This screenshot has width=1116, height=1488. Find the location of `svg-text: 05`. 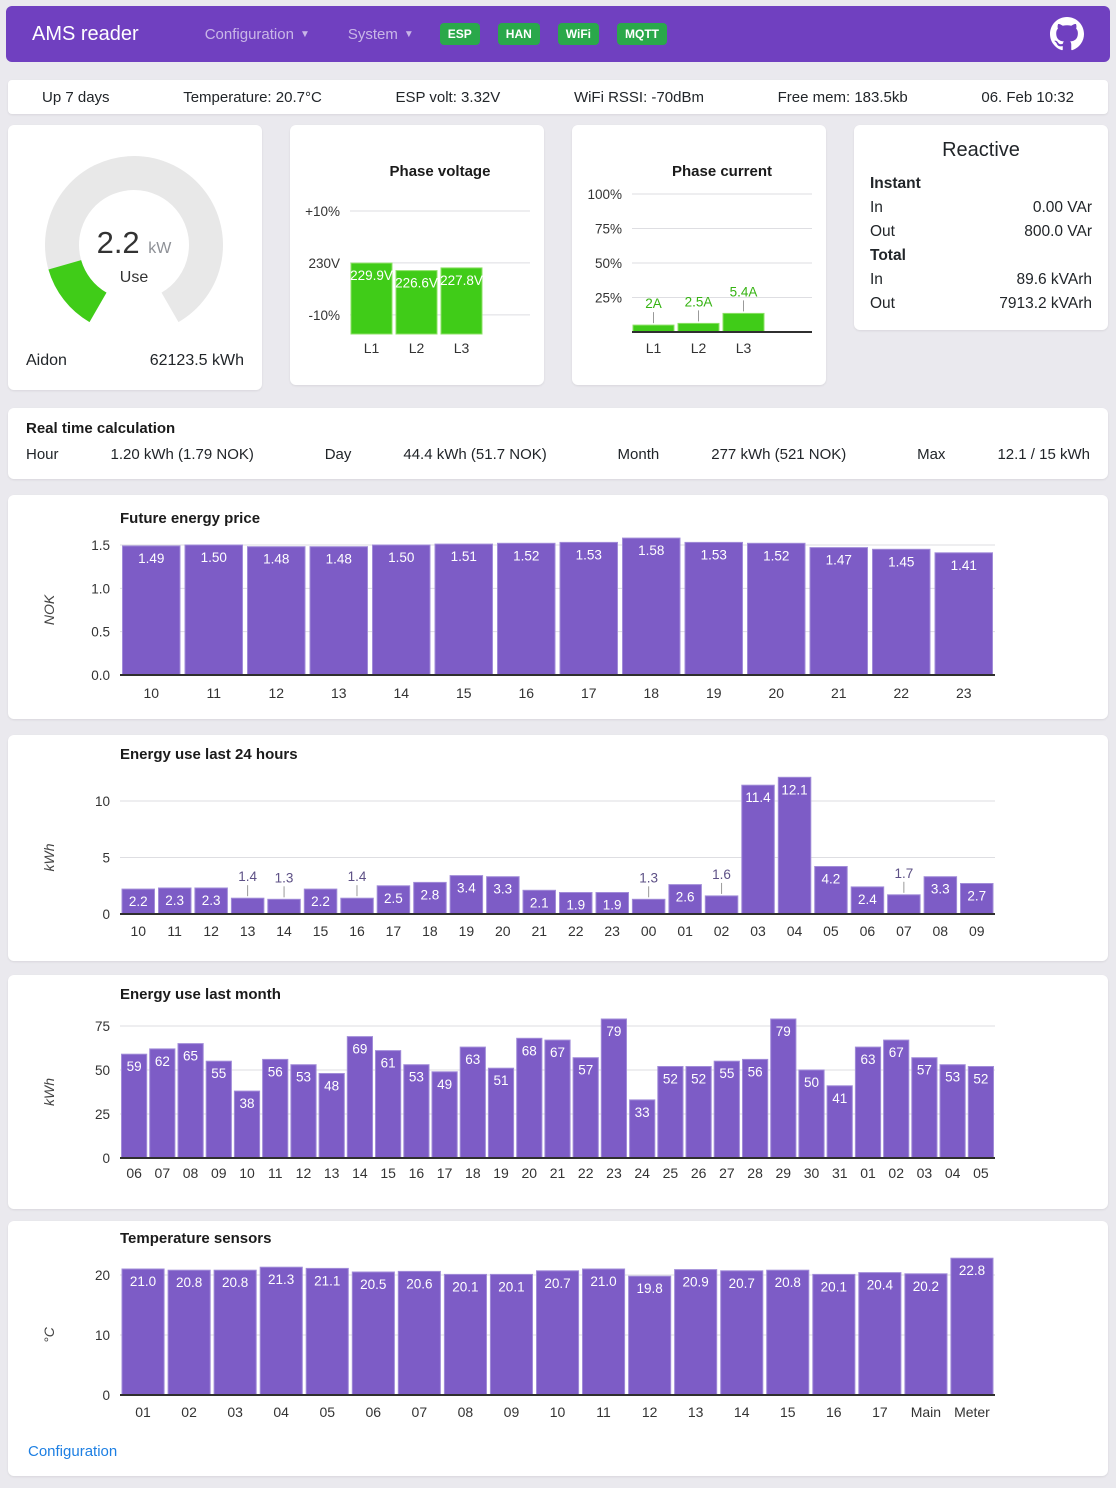

svg-text: 05 is located at coordinates (831, 931).